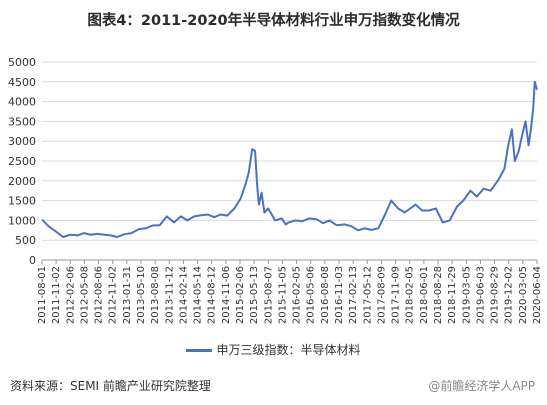  What do you see at coordinates (523, 295) in the screenshot?
I see `x-tick-label: 2020-03-05` at bounding box center [523, 295].